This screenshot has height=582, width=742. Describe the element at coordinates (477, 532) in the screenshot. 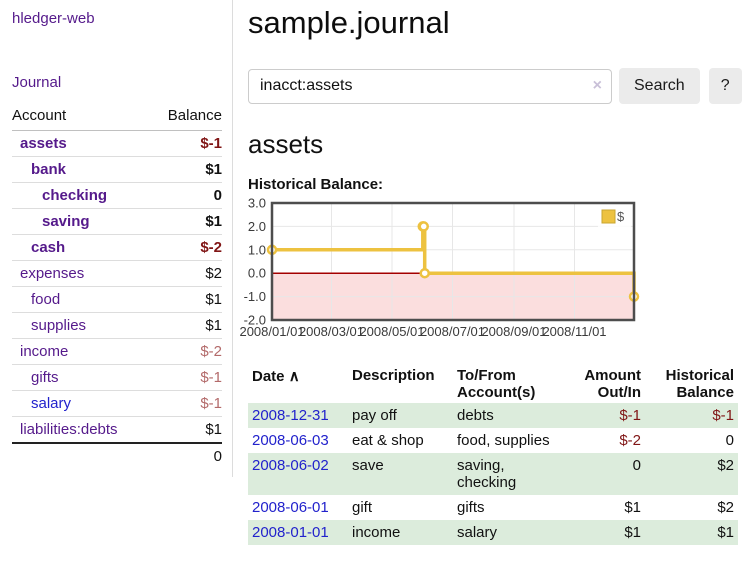

I see `transaction-accounts: salary` at that location.